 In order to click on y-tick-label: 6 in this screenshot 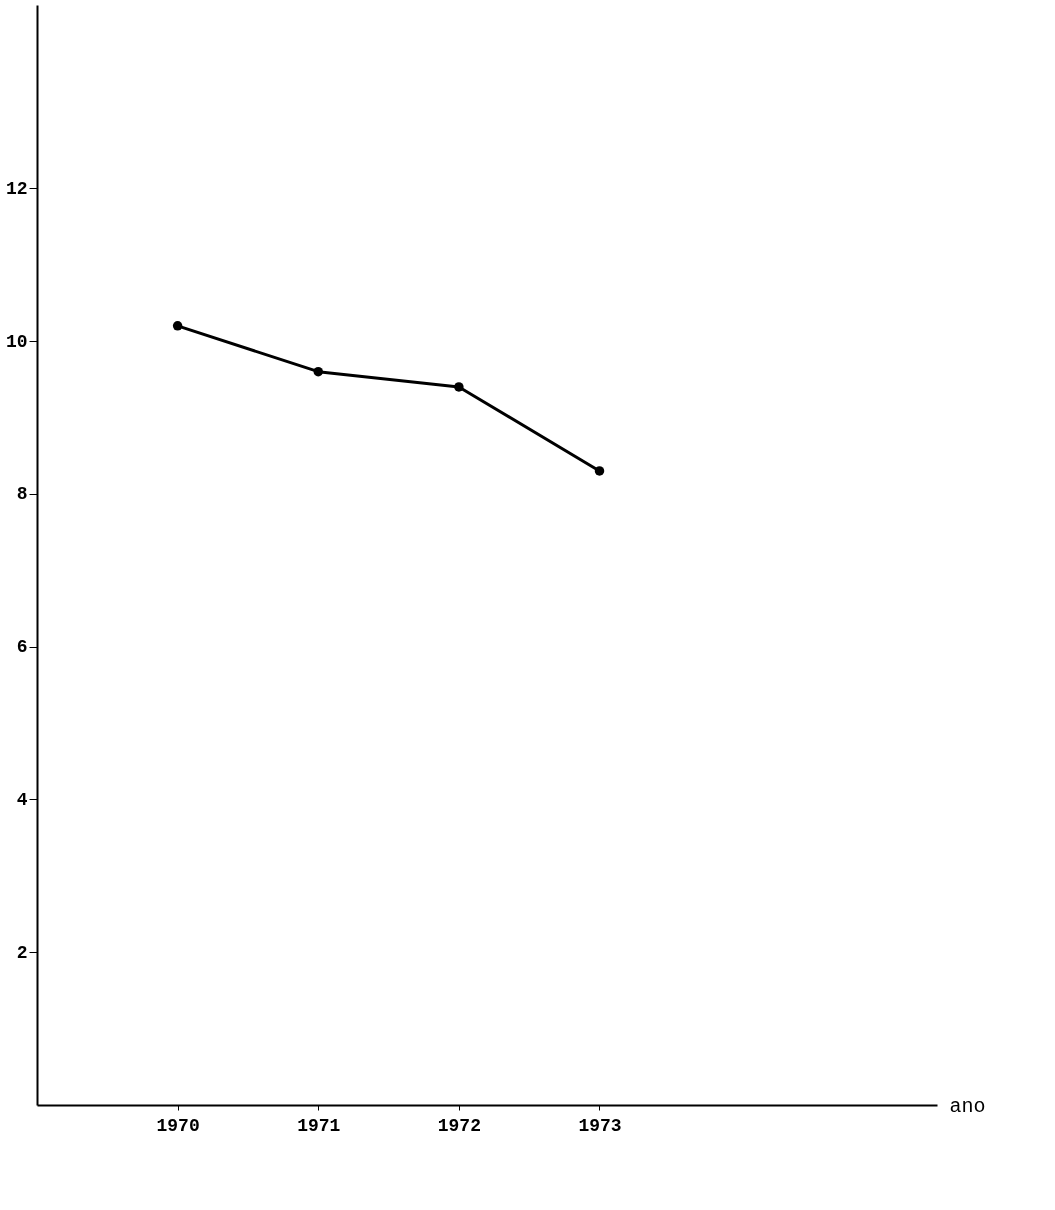, I will do `click(22, 647)`.